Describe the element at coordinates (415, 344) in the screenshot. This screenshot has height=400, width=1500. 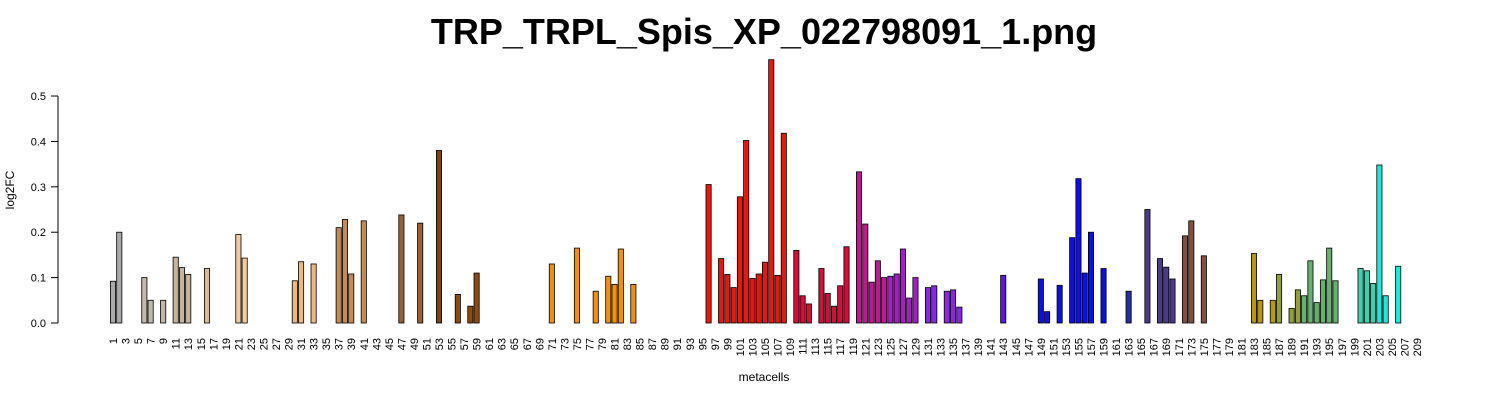
I see `x-tick-label: 49` at that location.